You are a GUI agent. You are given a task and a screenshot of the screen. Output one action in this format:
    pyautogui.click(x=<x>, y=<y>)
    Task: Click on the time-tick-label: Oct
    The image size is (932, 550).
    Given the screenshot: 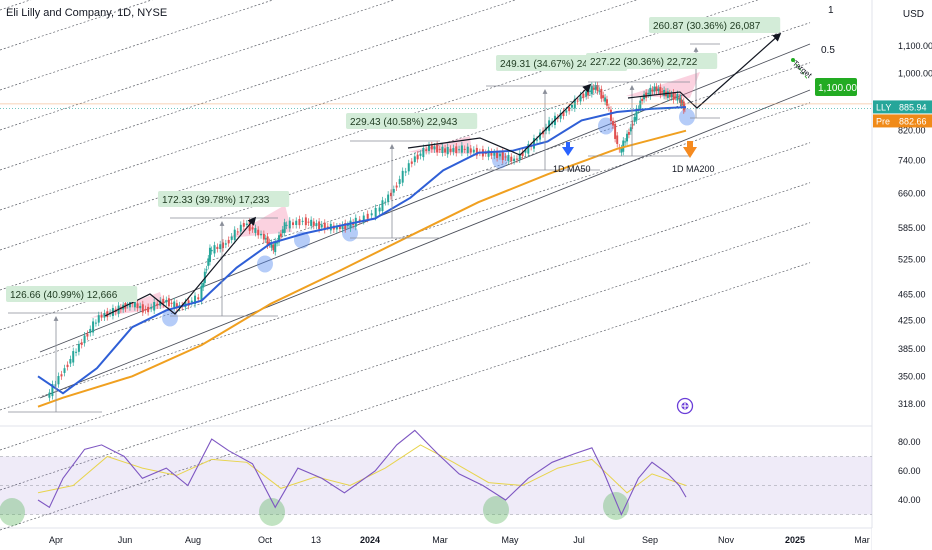 What is the action you would take?
    pyautogui.click(x=265, y=540)
    